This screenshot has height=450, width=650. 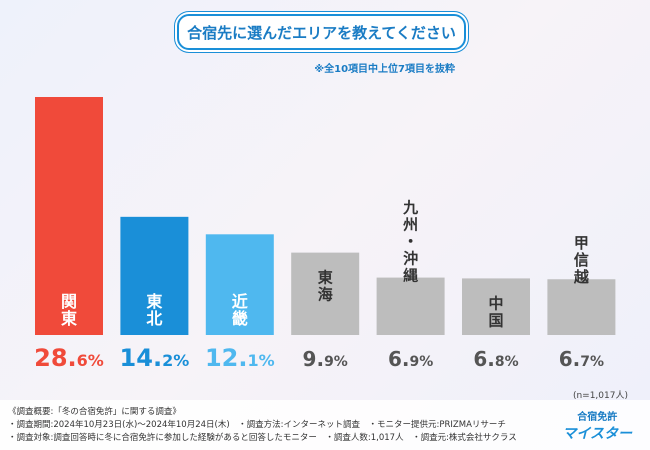 What do you see at coordinates (581, 260) in the screenshot?
I see `bar-category-label: 甲信越` at bounding box center [581, 260].